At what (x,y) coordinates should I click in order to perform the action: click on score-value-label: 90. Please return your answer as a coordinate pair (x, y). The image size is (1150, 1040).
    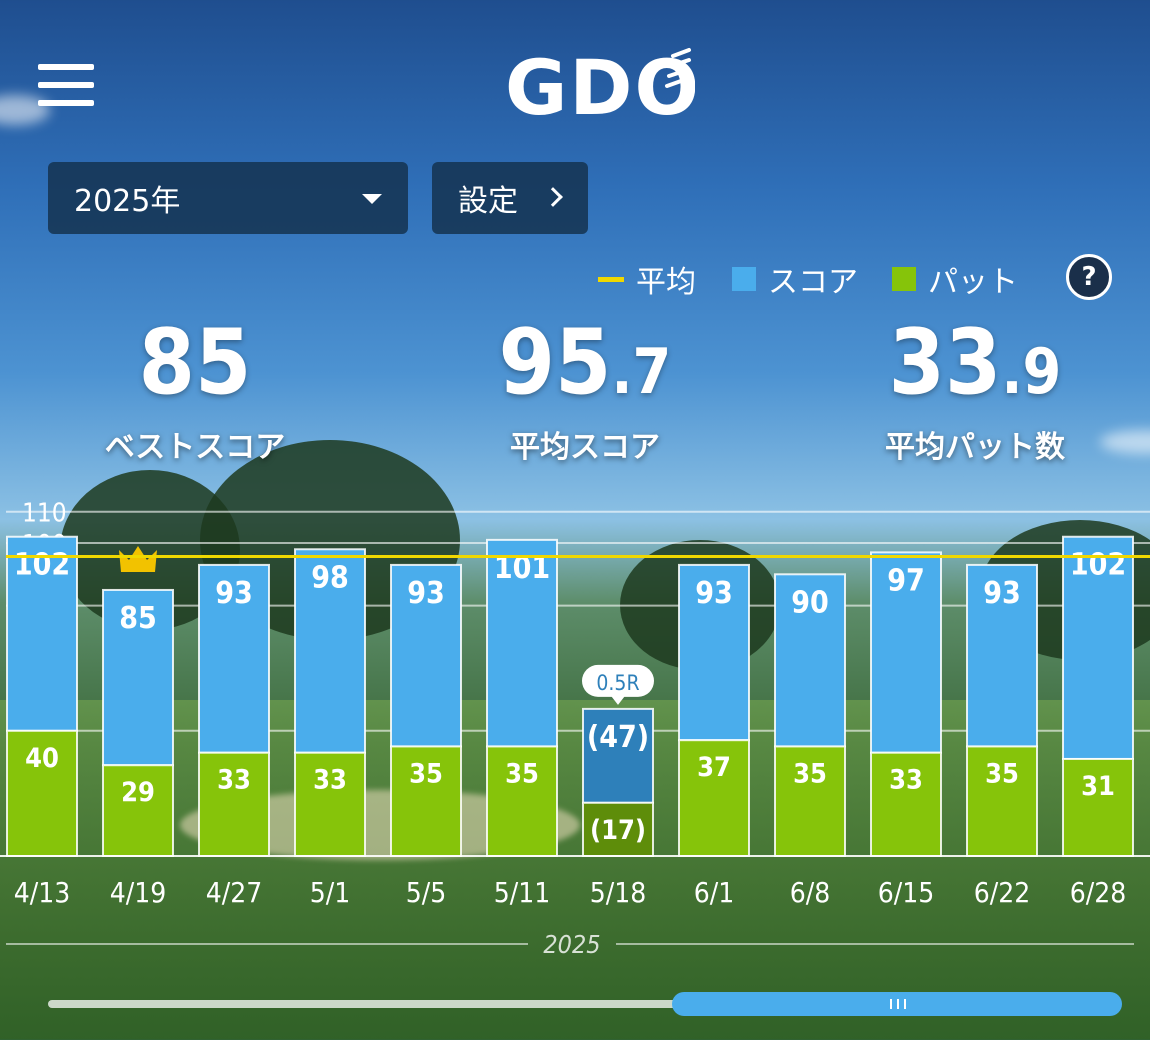
    Looking at the image, I should click on (810, 602).